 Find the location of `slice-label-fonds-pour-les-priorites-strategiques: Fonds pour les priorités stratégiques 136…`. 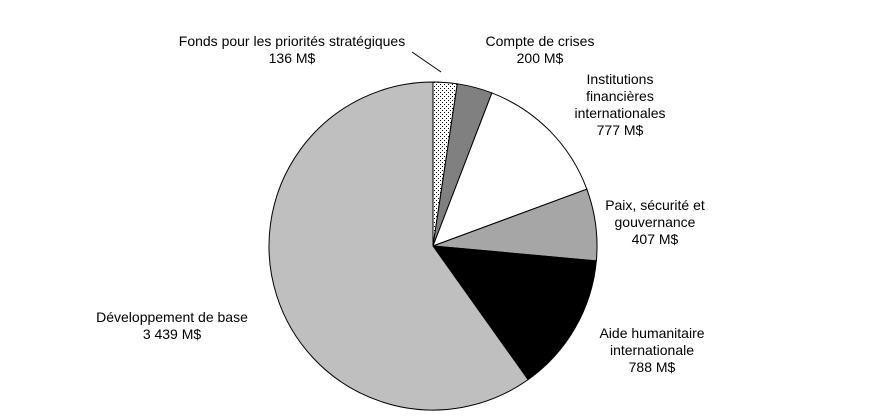

slice-label-fonds-pour-les-priorites-strategiques: Fonds pour les priorités stratégiques 136… is located at coordinates (292, 49).